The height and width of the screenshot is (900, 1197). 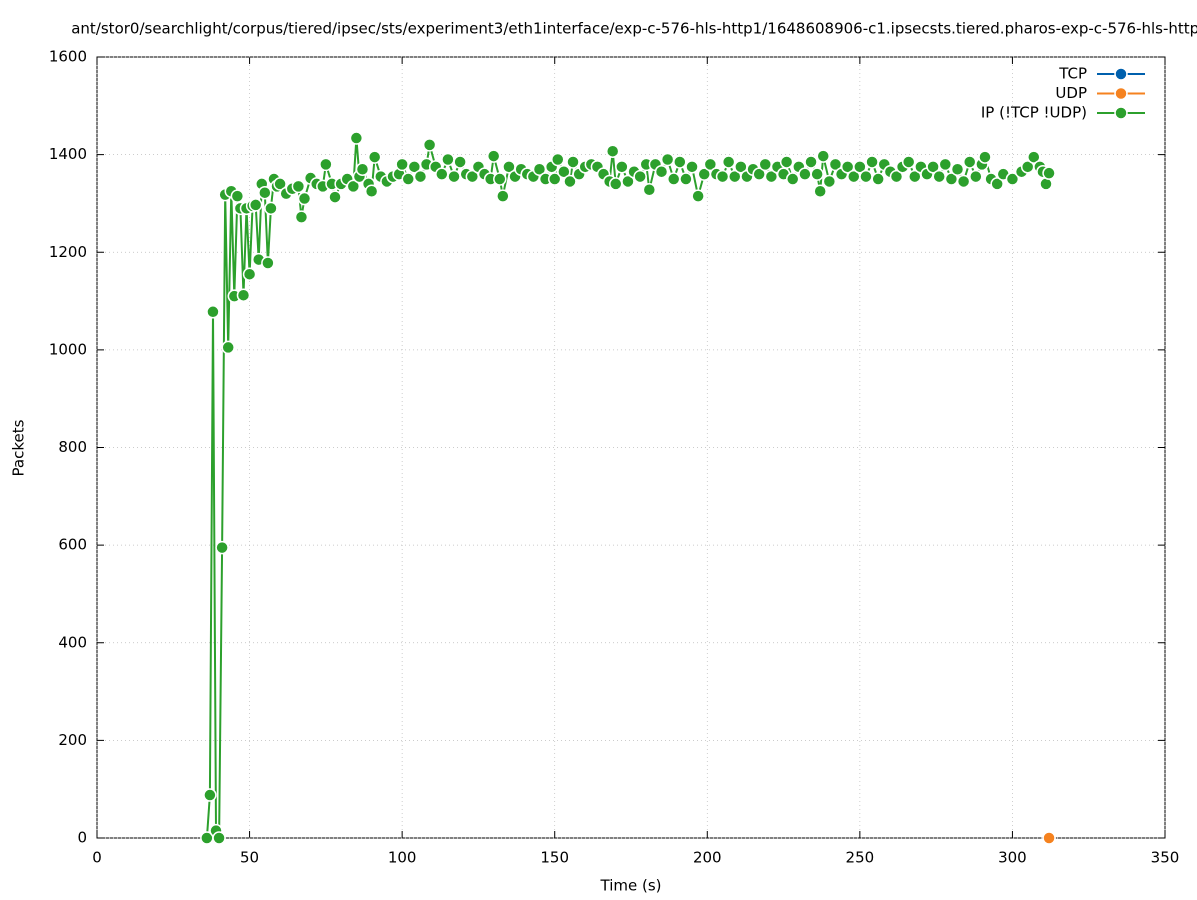 What do you see at coordinates (1071, 93) in the screenshot?
I see `legend-label: UDP` at bounding box center [1071, 93].